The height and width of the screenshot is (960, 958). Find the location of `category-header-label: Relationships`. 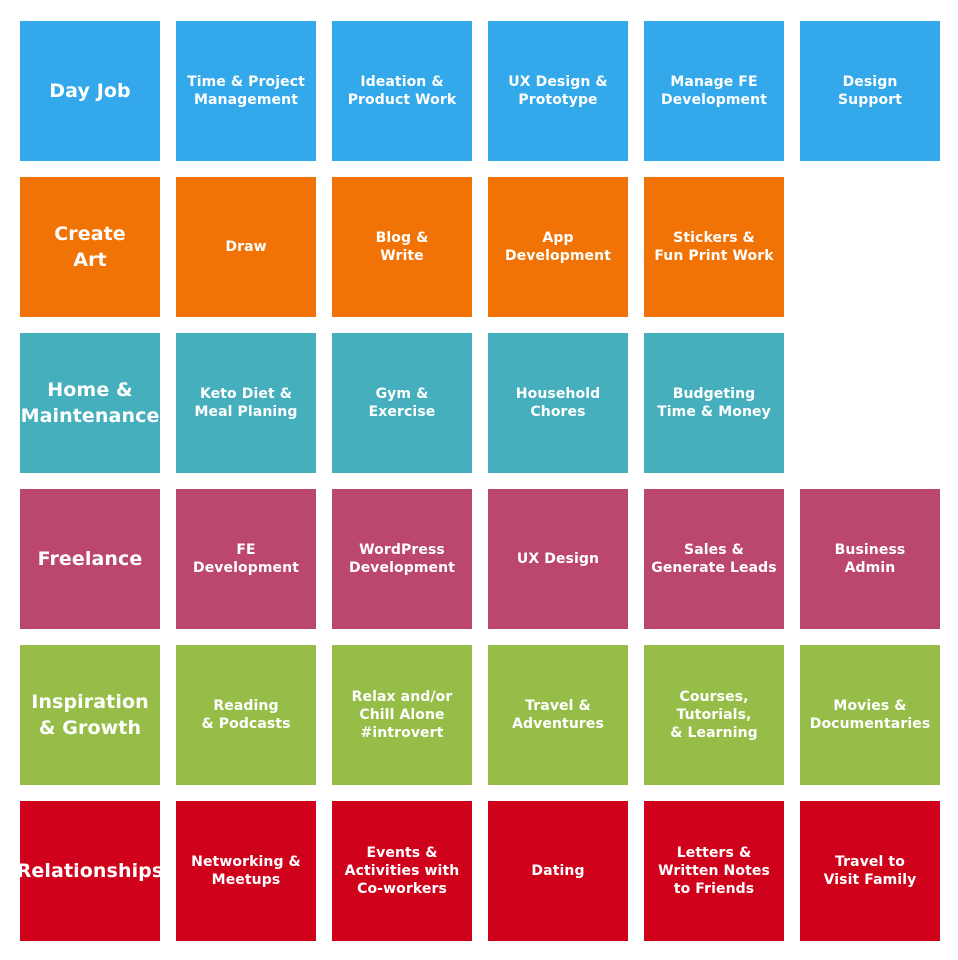

category-header-label: Relationships is located at coordinates (90, 871).